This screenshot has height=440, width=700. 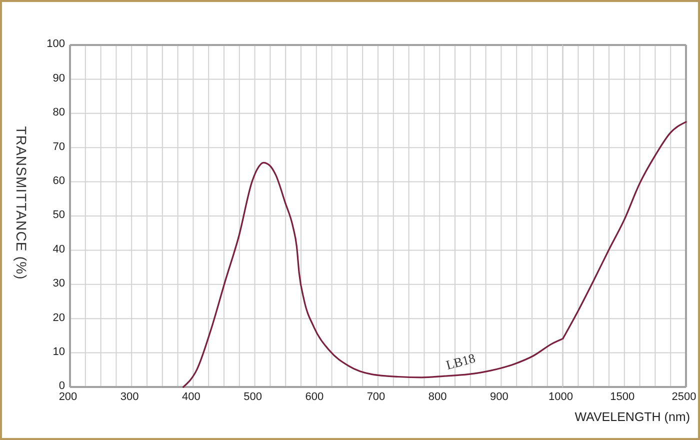 I want to click on y-tick-label: 30, so click(x=58, y=284).